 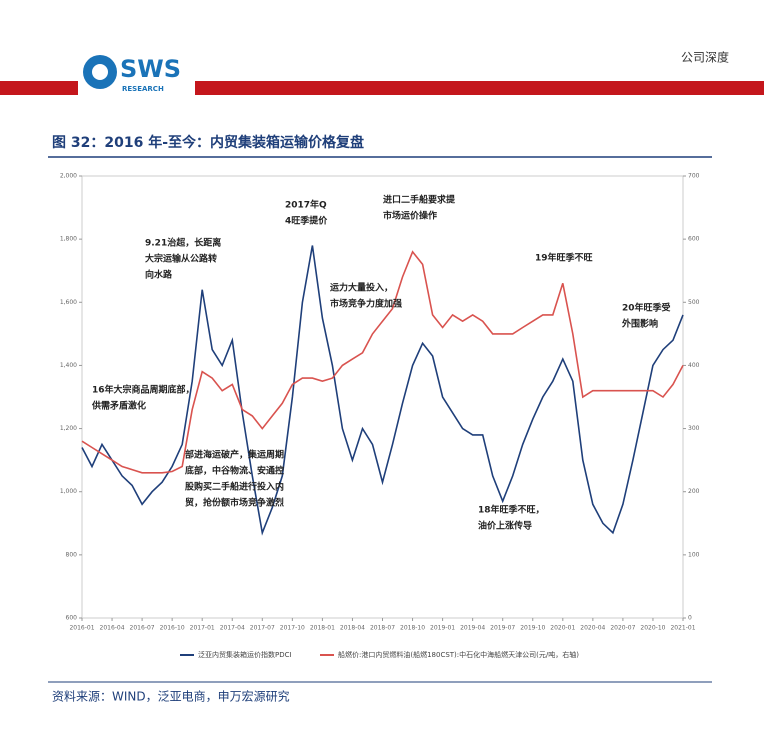 What do you see at coordinates (682, 628) in the screenshot?
I see `x-tick-label: 2021-01` at bounding box center [682, 628].